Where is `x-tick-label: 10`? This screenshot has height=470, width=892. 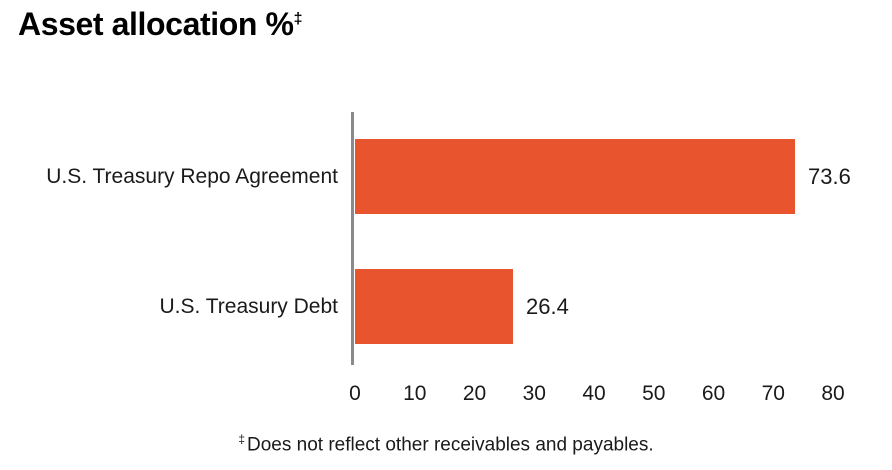
x-tick-label: 10 is located at coordinates (415, 393).